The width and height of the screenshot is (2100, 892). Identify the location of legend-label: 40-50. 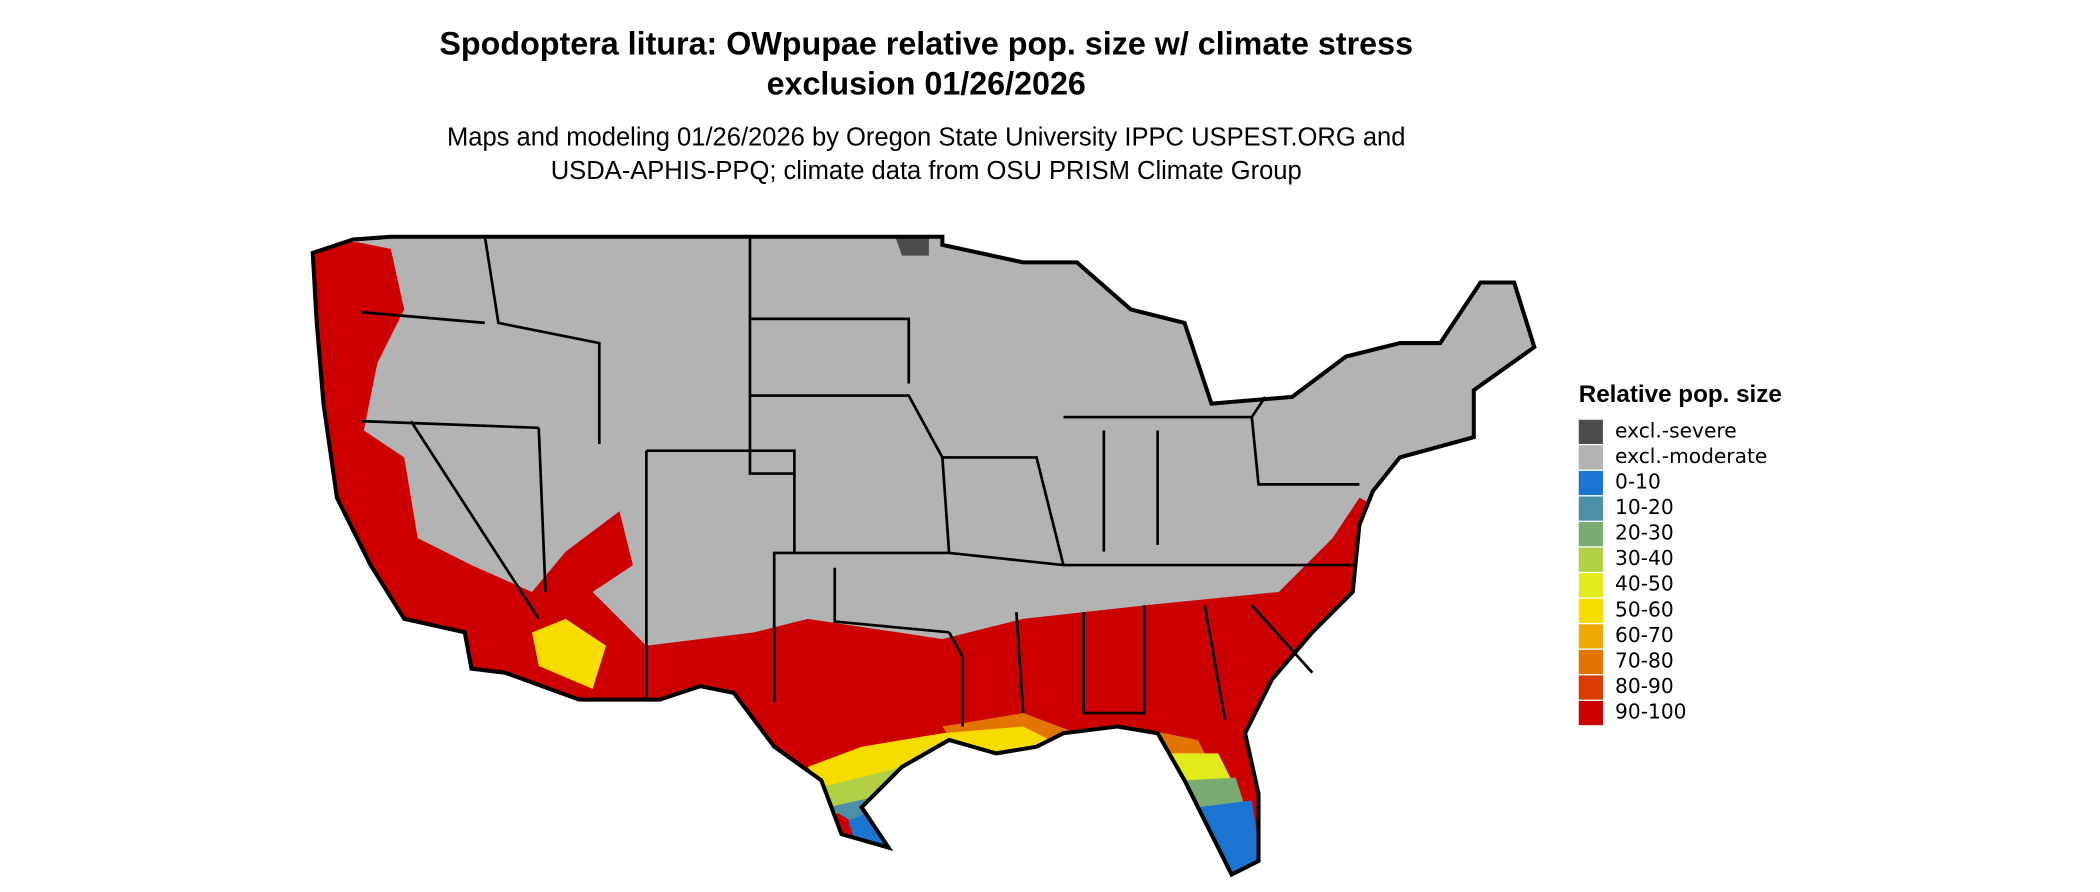
(1644, 584).